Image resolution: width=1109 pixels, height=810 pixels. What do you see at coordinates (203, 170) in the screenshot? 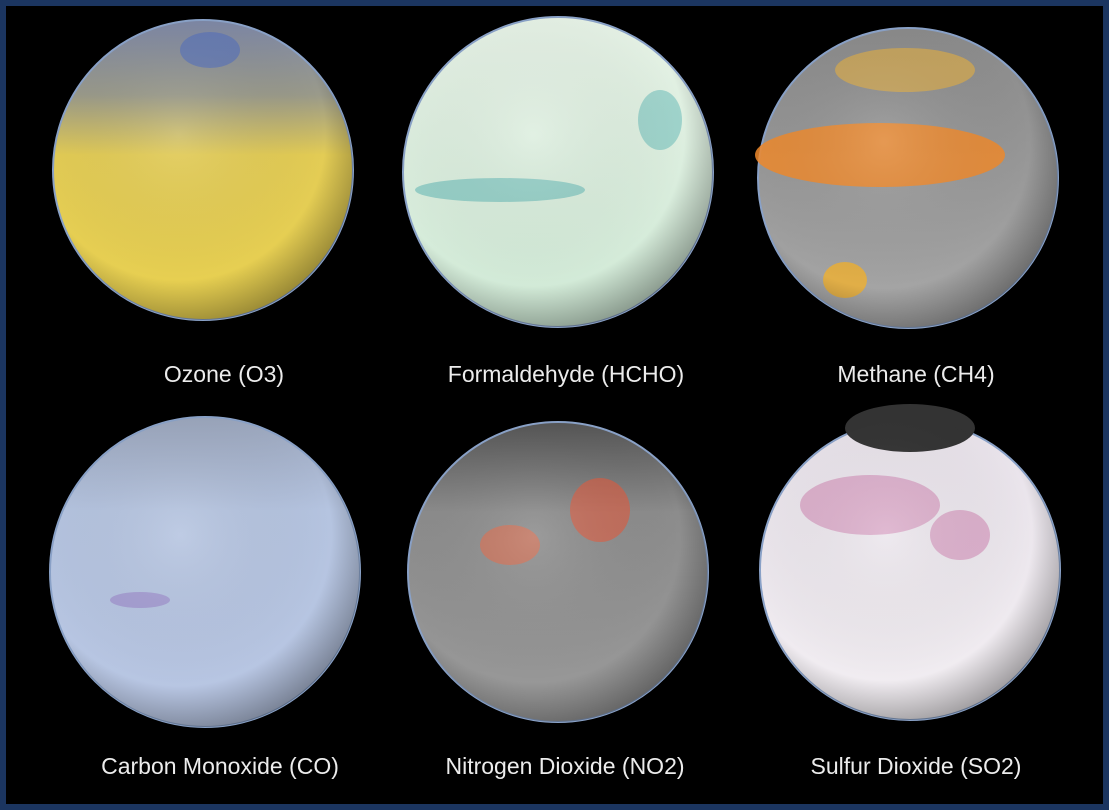
I see `globe-ozone` at bounding box center [203, 170].